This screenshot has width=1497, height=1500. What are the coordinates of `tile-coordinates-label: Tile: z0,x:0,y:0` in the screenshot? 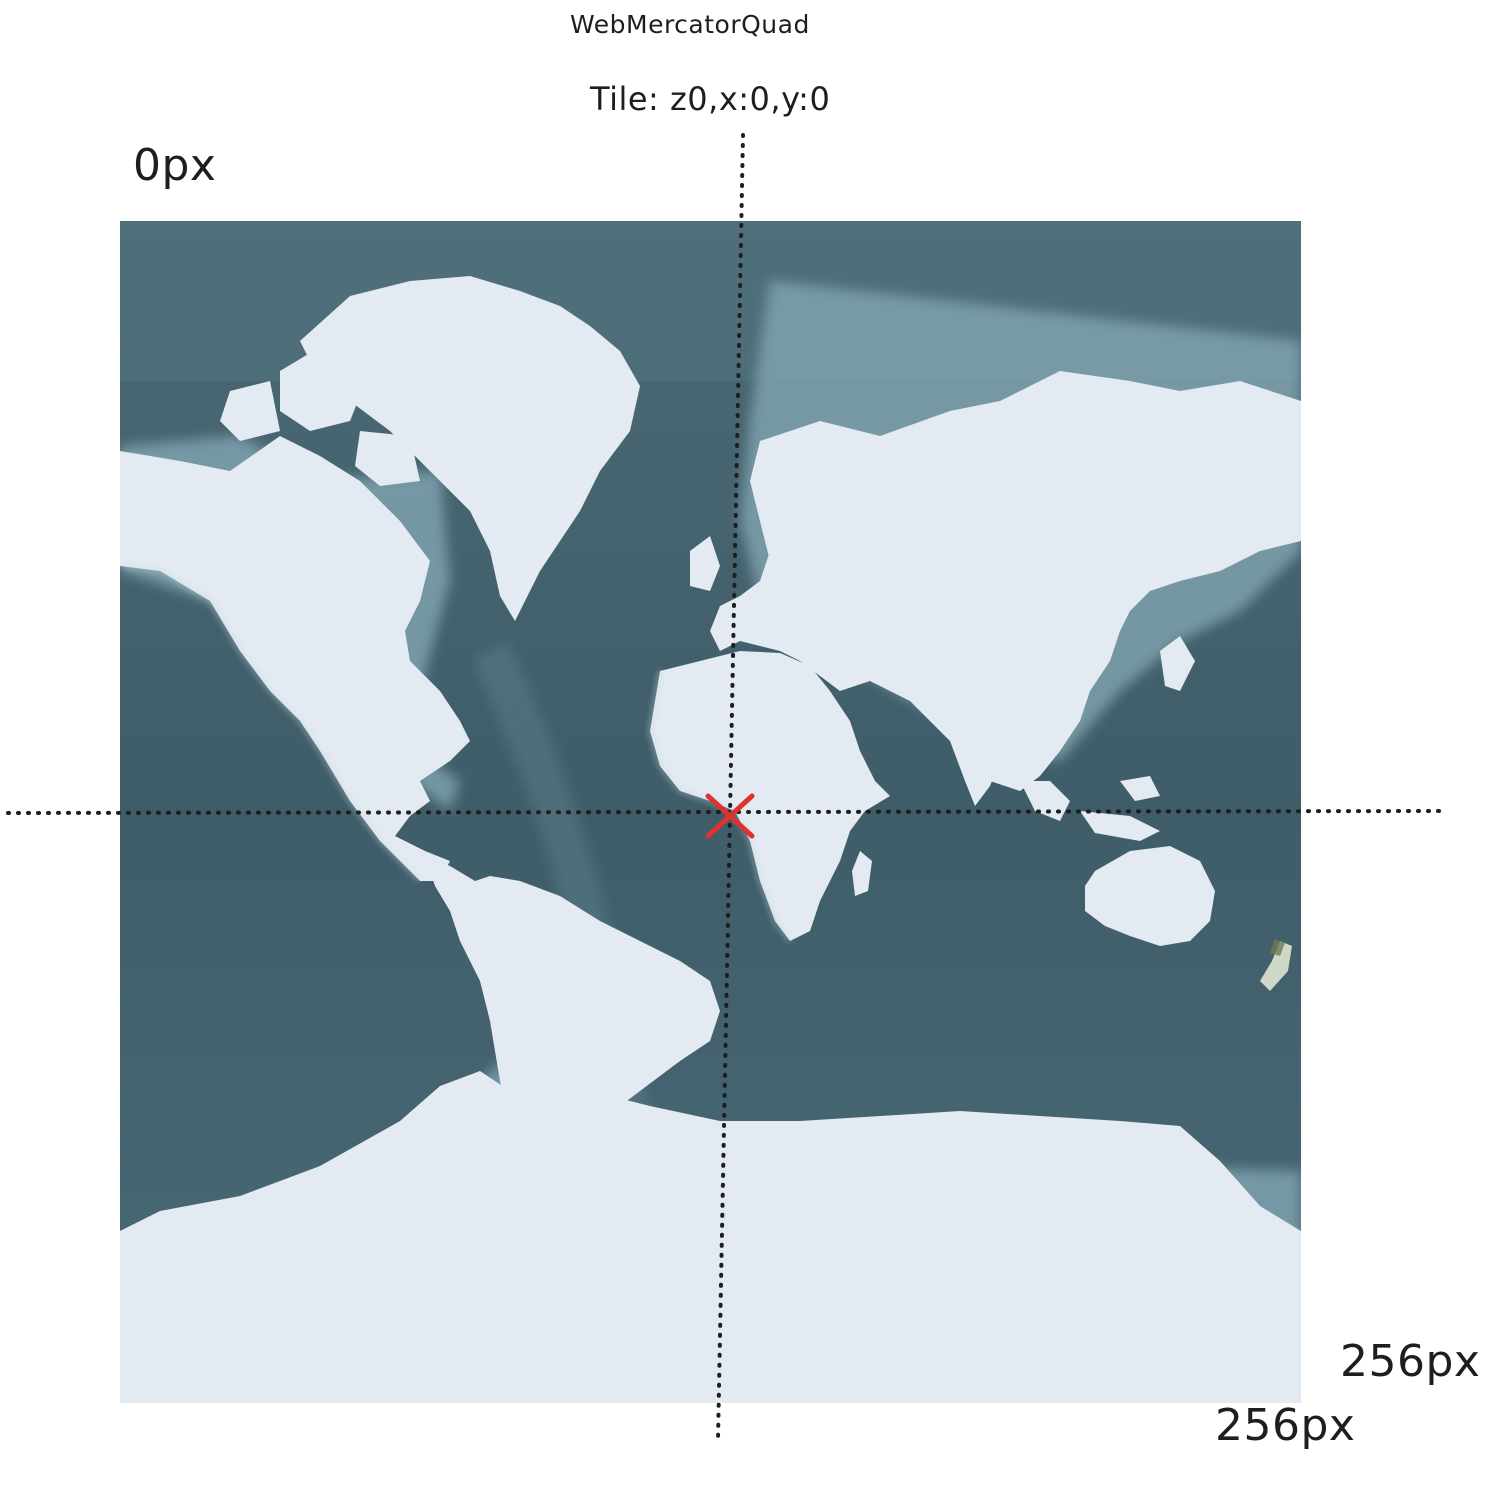 It's located at (710, 99).